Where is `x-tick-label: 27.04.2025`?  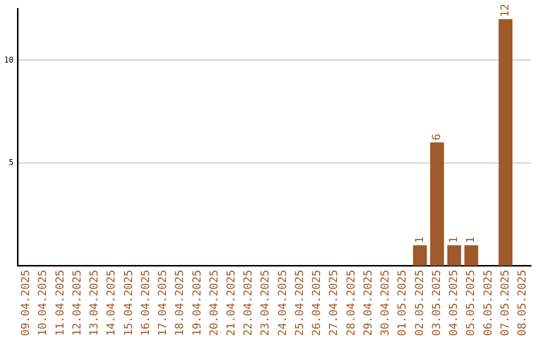 x-tick-label: 27.04.2025 is located at coordinates (333, 303).